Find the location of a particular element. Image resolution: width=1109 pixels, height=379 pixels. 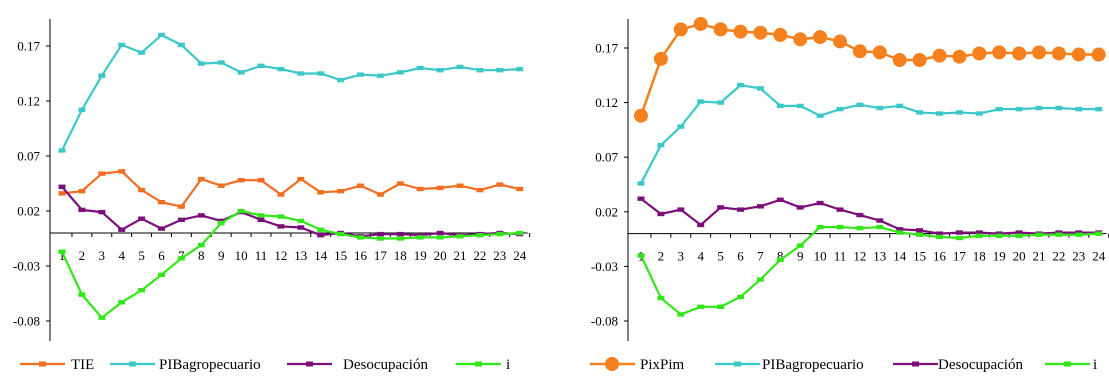

x-tick-label: 2 is located at coordinates (661, 256).